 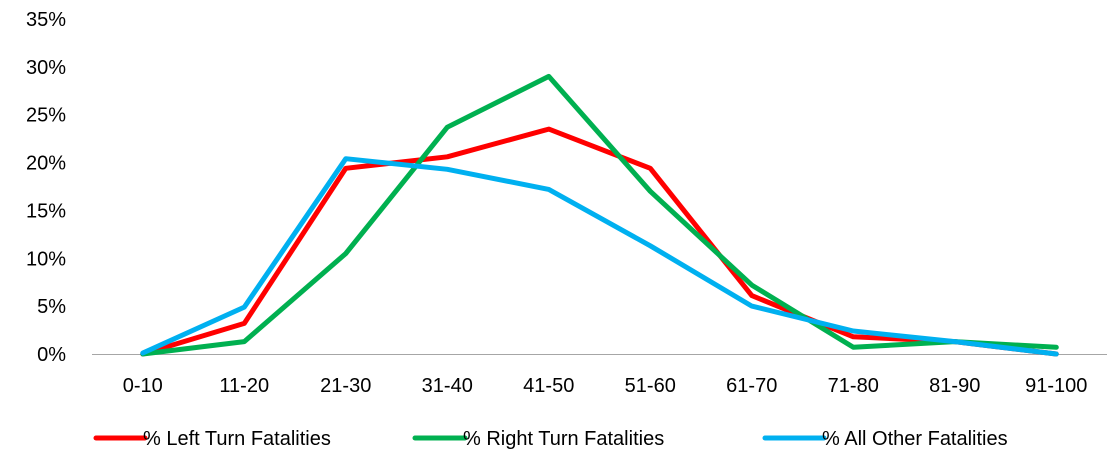 What do you see at coordinates (915, 439) in the screenshot?
I see `legend-label: % All Other Fatalities` at bounding box center [915, 439].